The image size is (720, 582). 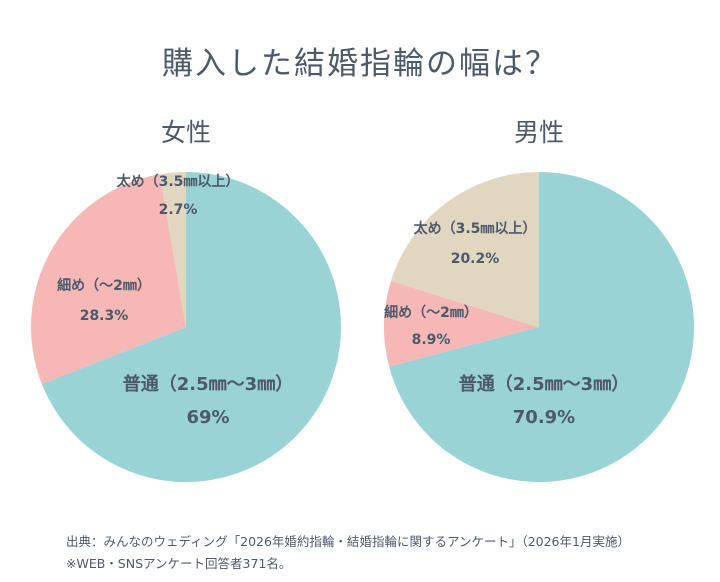 What do you see at coordinates (178, 210) in the screenshot?
I see `slice-value-wide: 2.7%` at bounding box center [178, 210].